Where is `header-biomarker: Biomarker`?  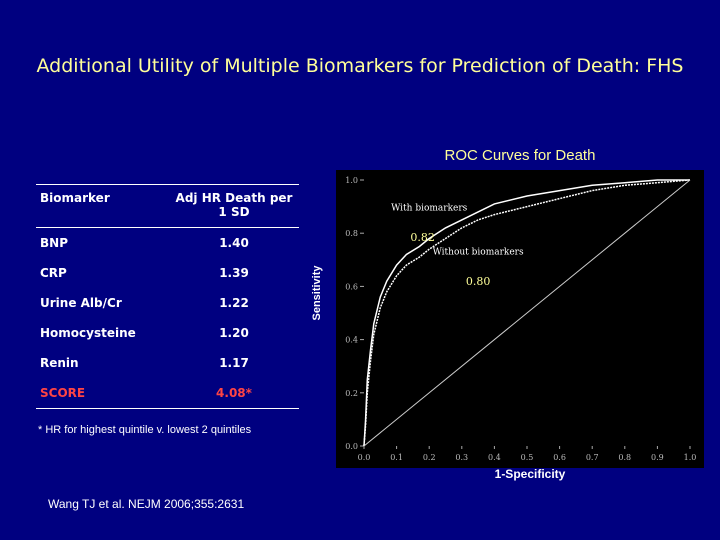
header-biomarker: Biomarker is located at coordinates (102, 206).